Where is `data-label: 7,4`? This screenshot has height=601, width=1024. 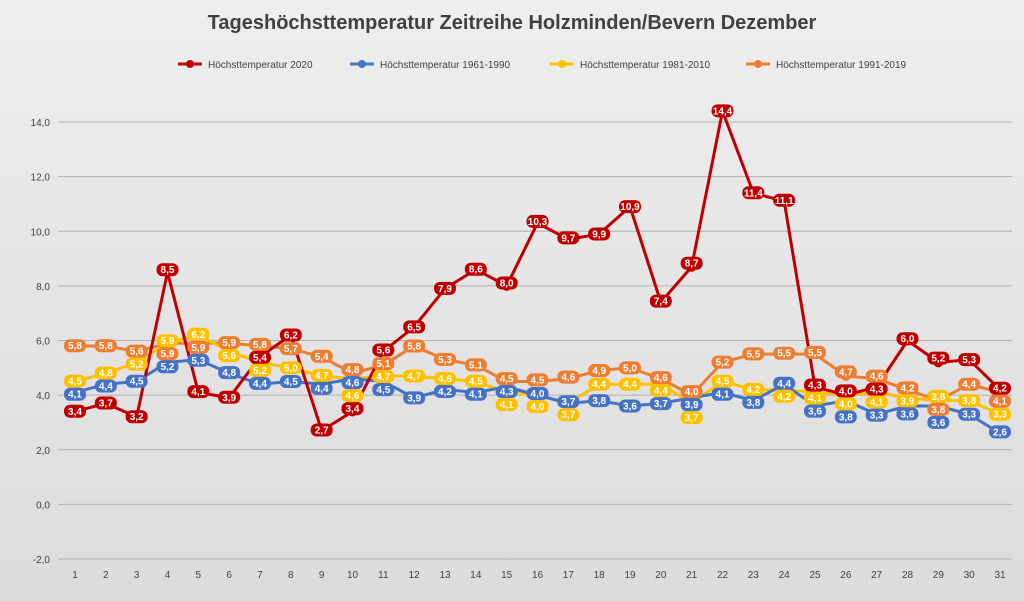
data-label: 7,4 is located at coordinates (661, 302).